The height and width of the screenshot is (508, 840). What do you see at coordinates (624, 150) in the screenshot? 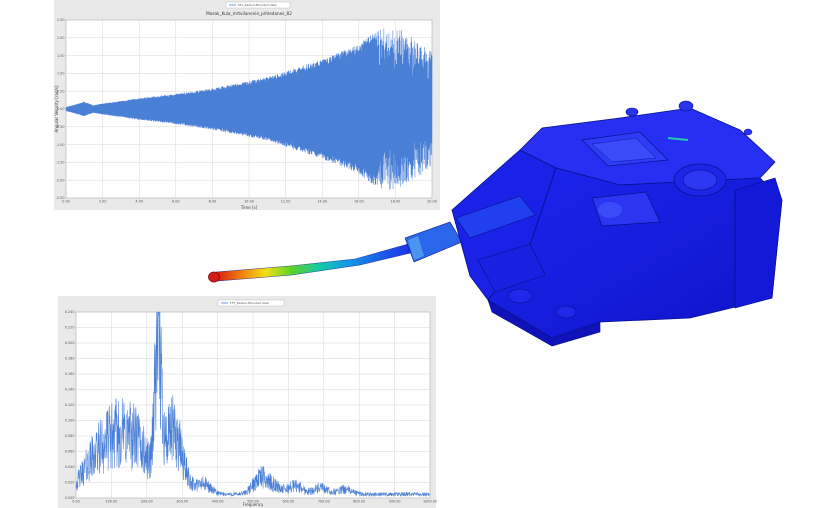
I see `hatch-opening-rear-inner` at bounding box center [624, 150].